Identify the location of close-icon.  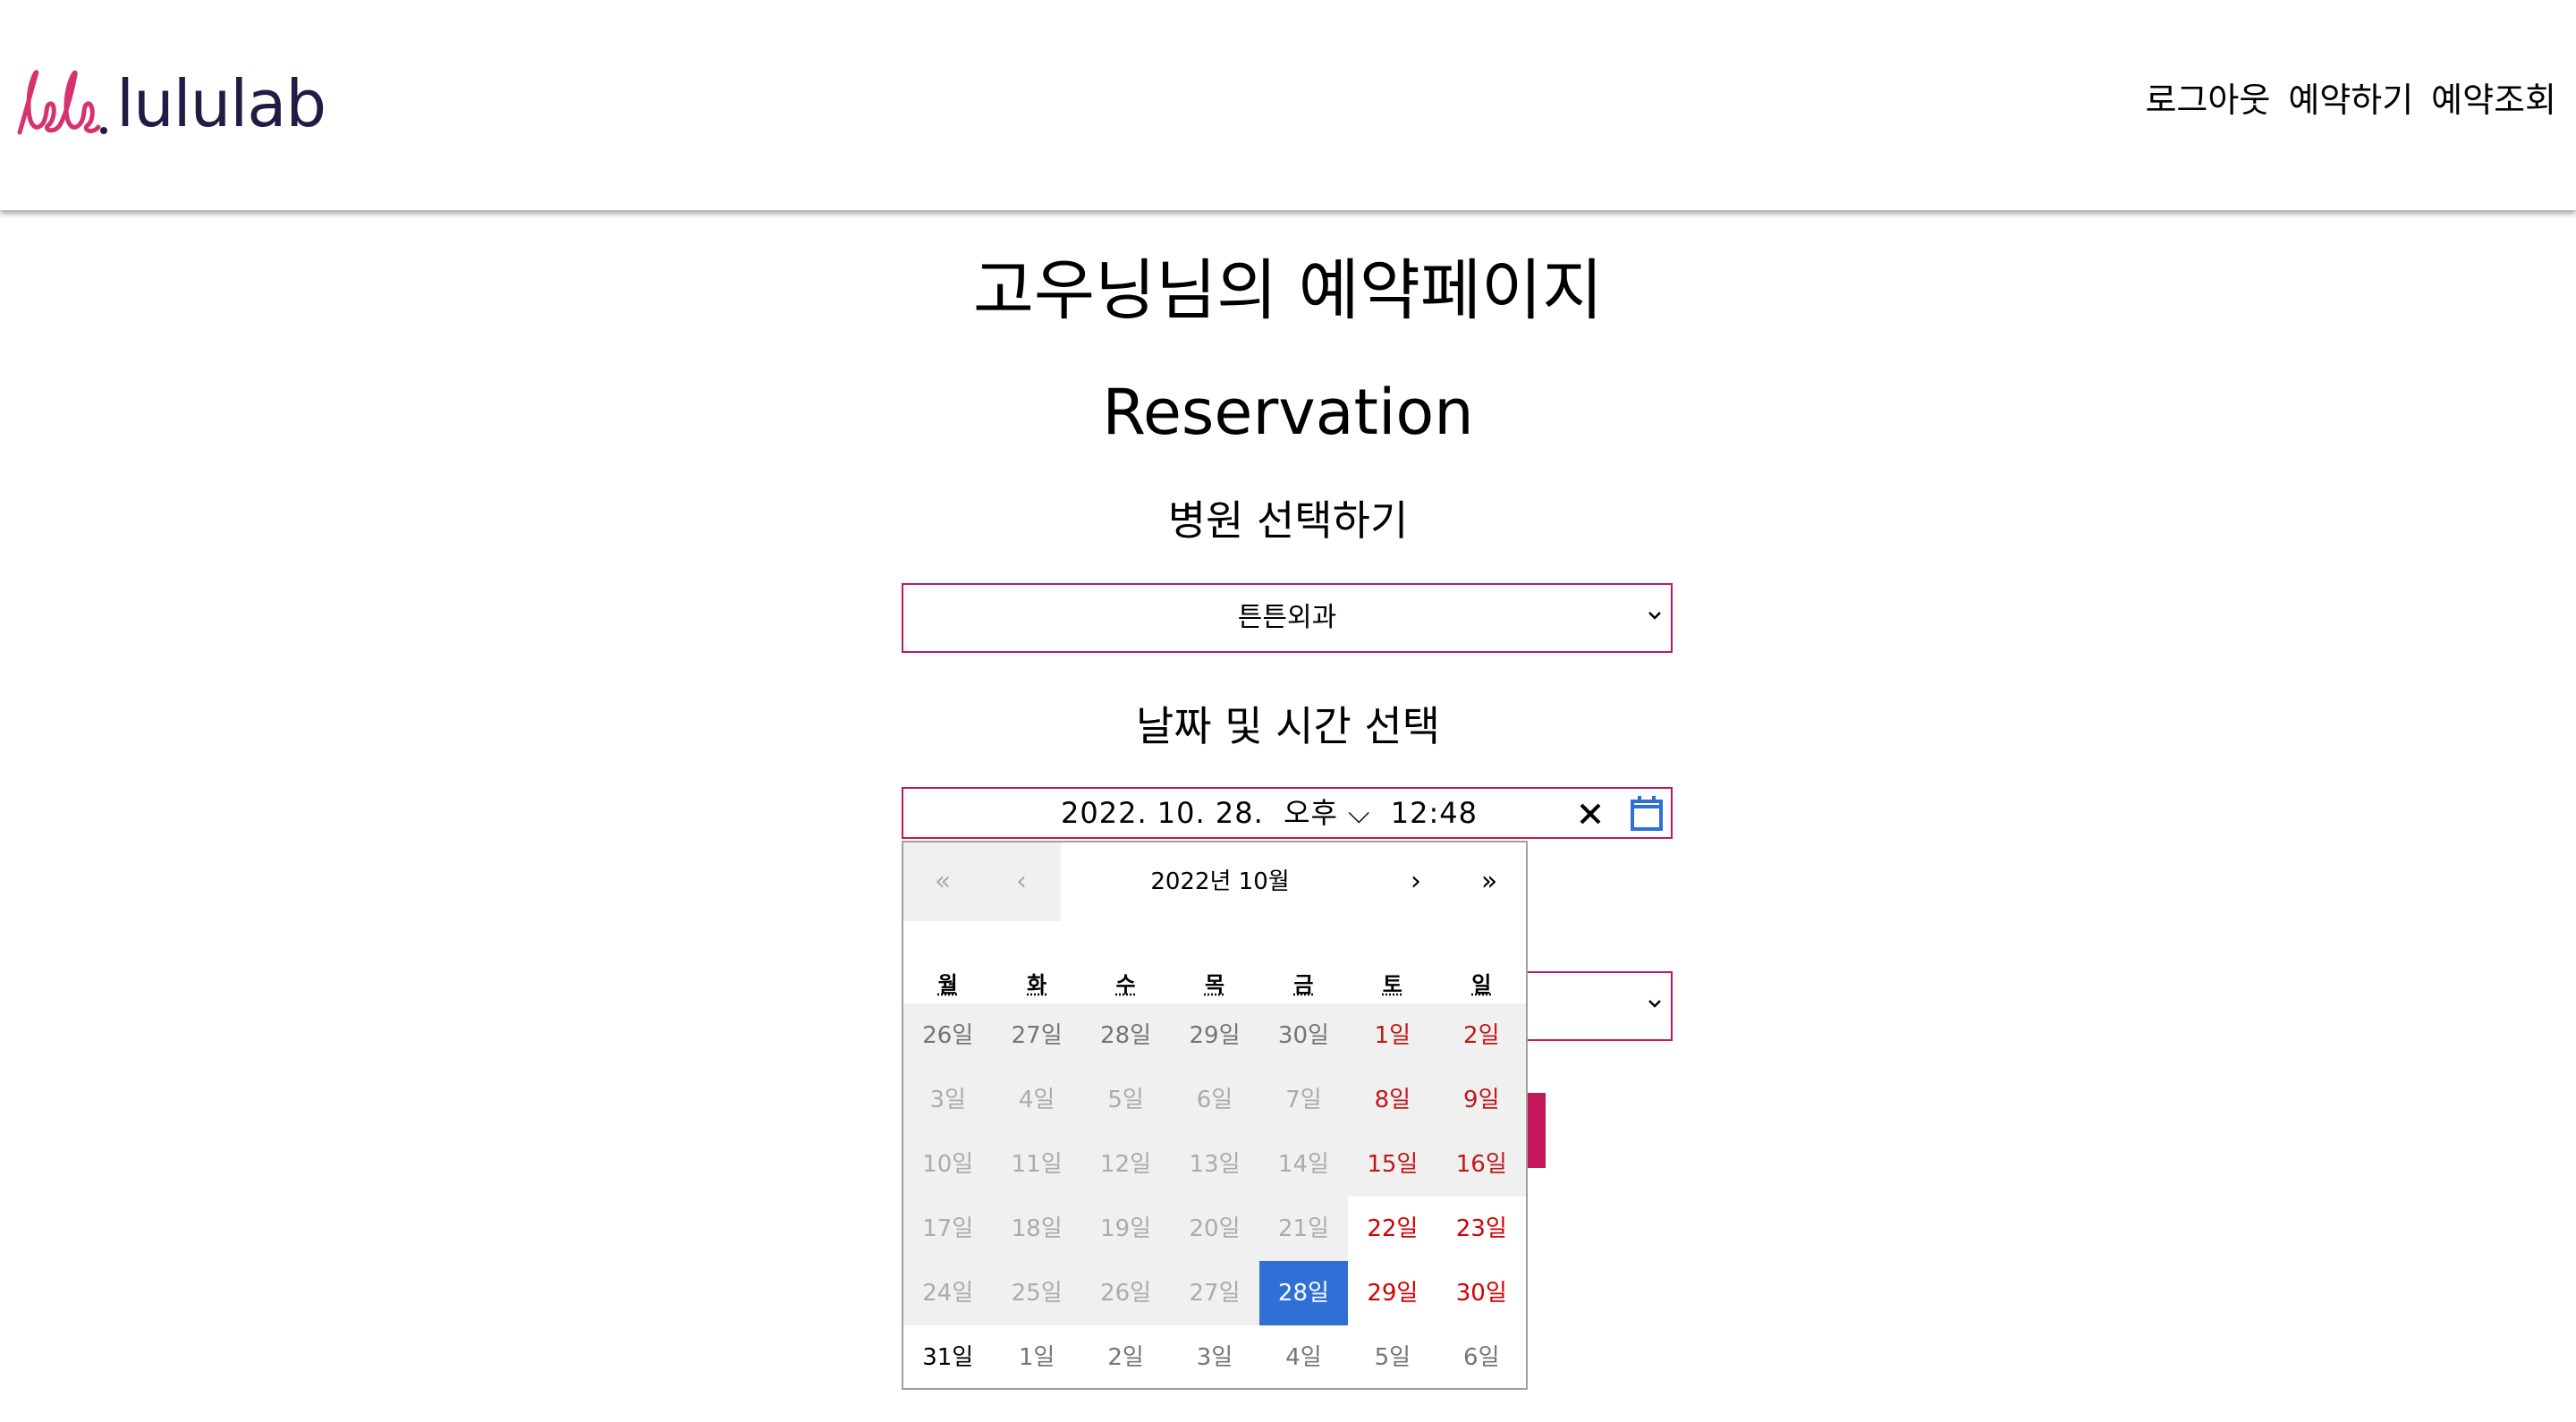
(1590, 814).